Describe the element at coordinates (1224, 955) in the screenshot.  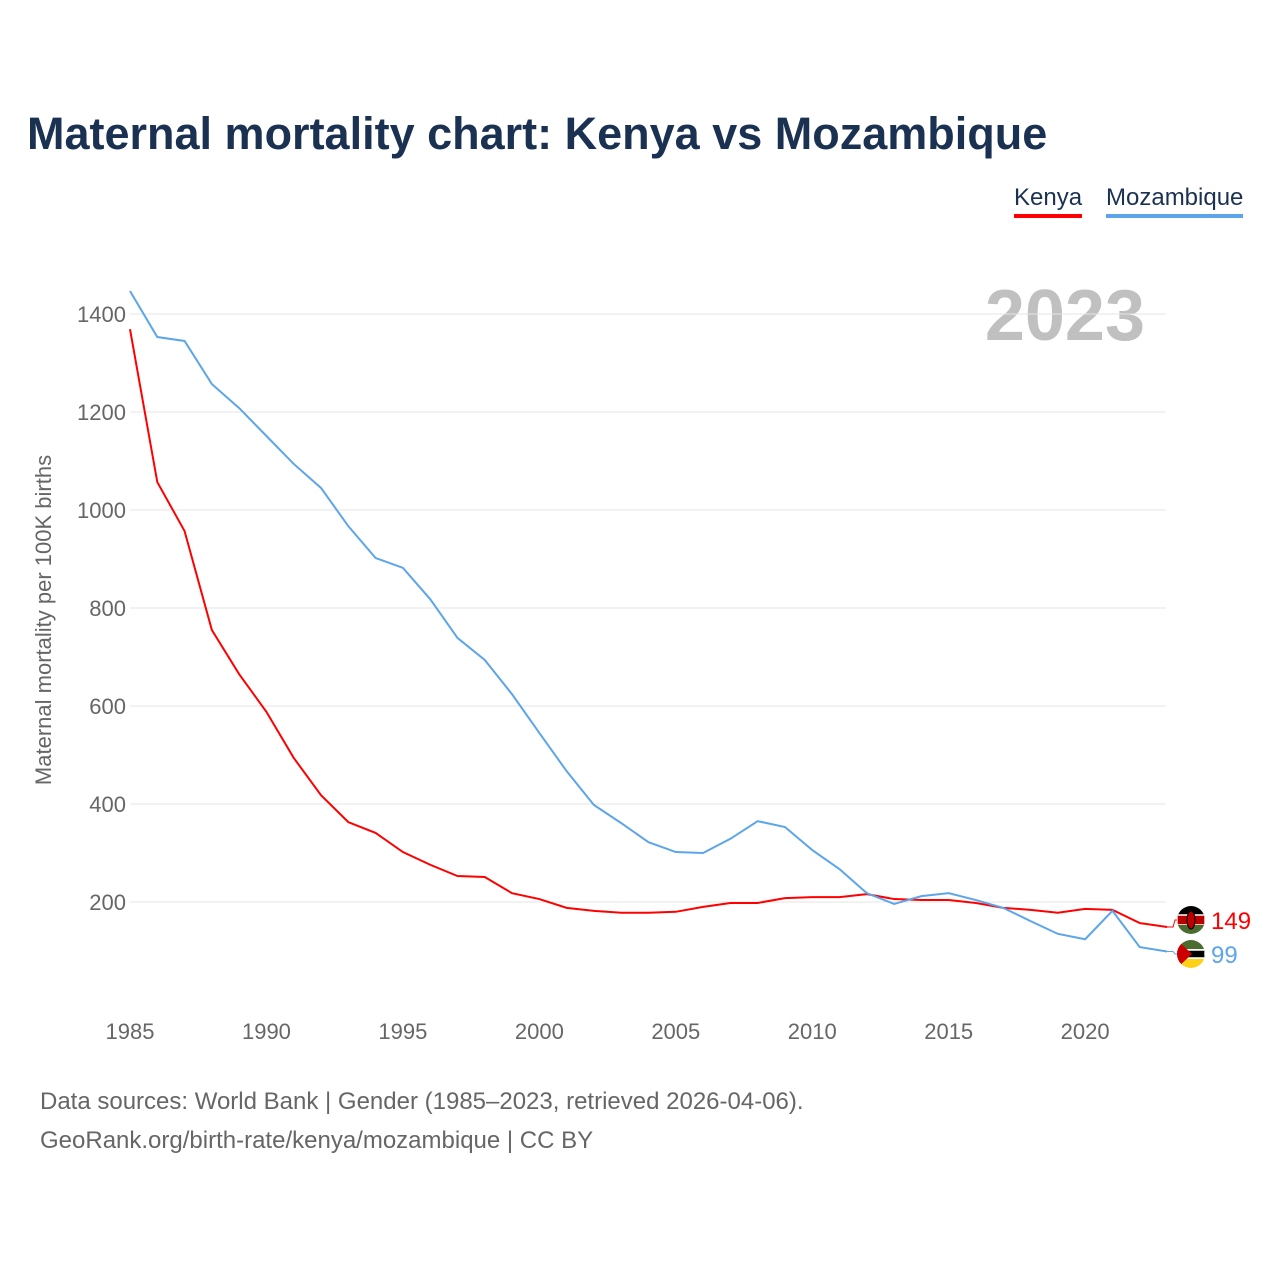
I see `end-value-label: 99` at that location.